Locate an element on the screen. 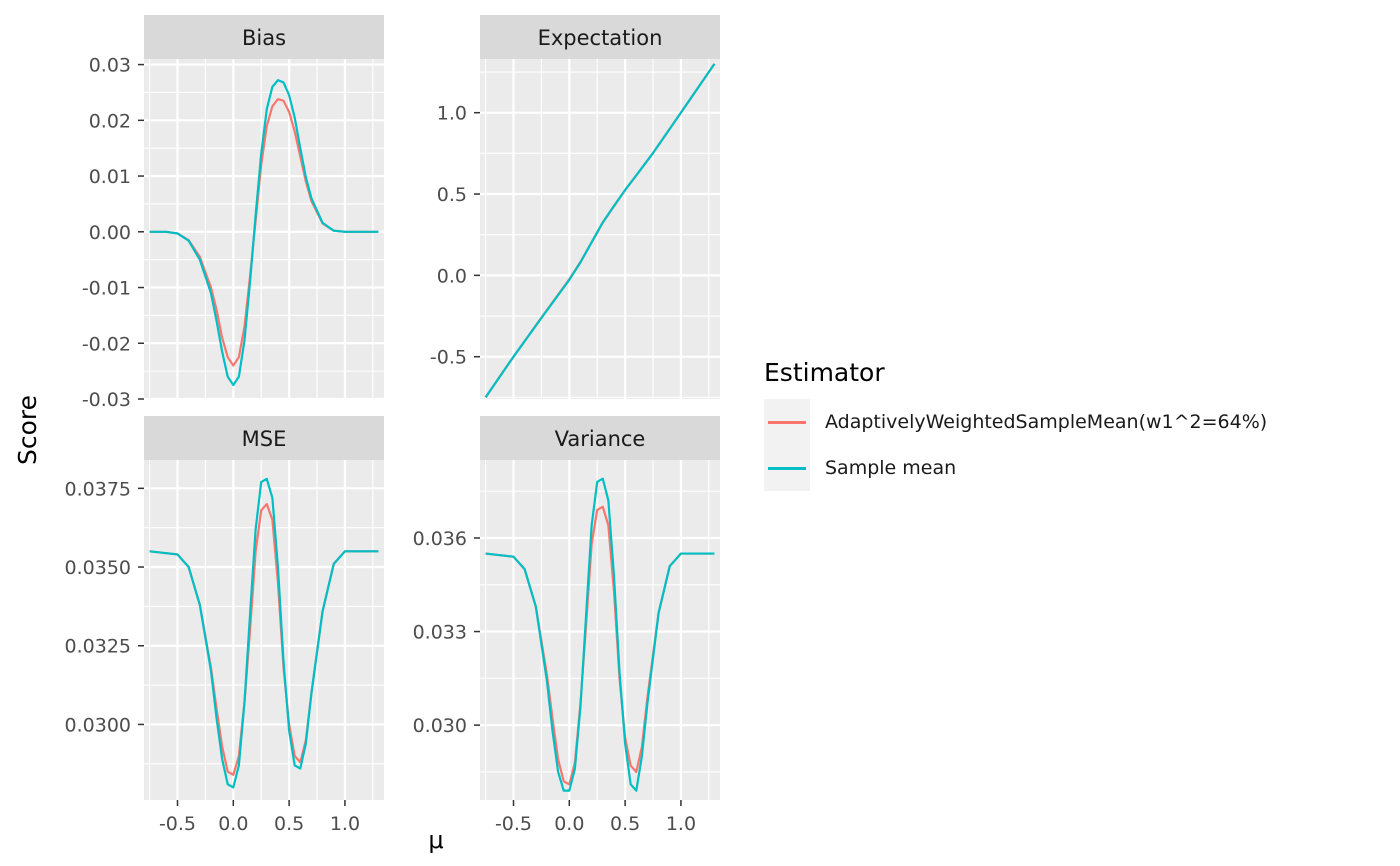  facet-strip-mse is located at coordinates (264, 438).